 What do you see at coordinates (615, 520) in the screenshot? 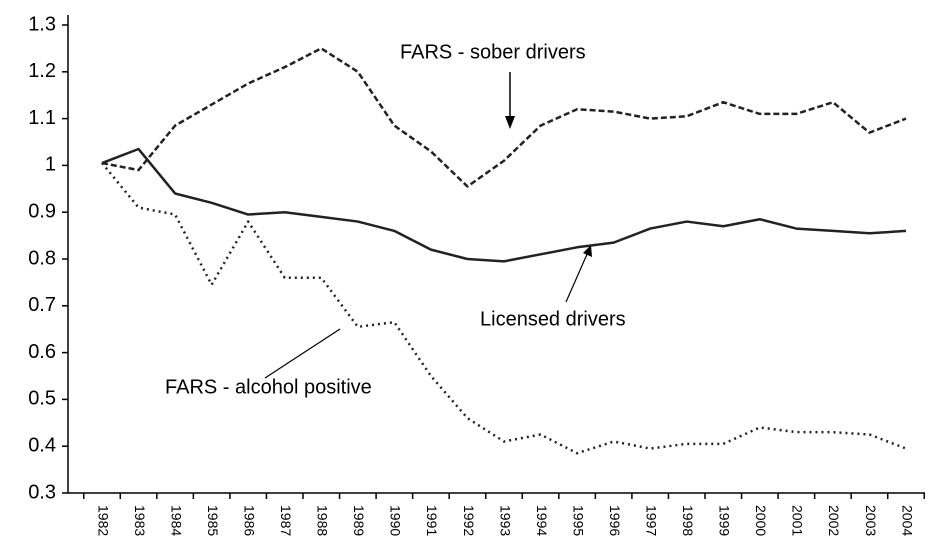
I see `x-tick-label: 1996` at bounding box center [615, 520].